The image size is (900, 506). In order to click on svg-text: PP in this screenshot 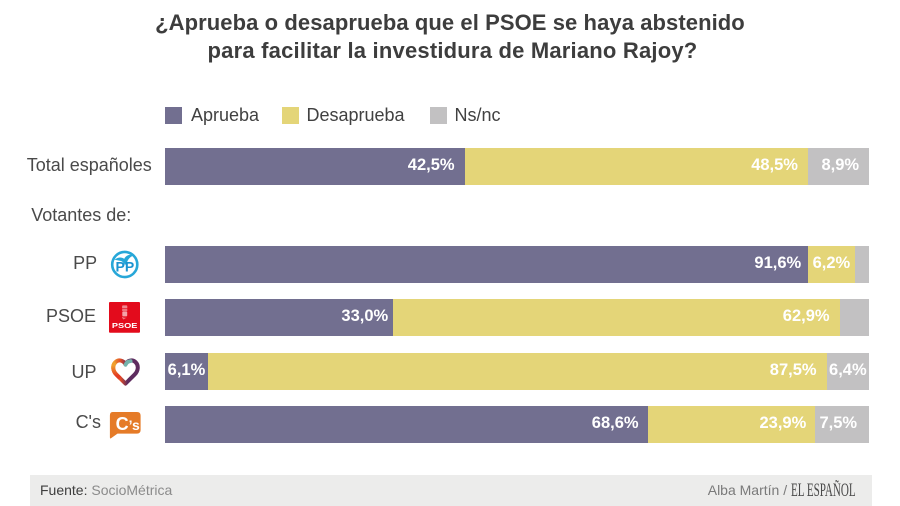, I will do `click(124, 267)`.